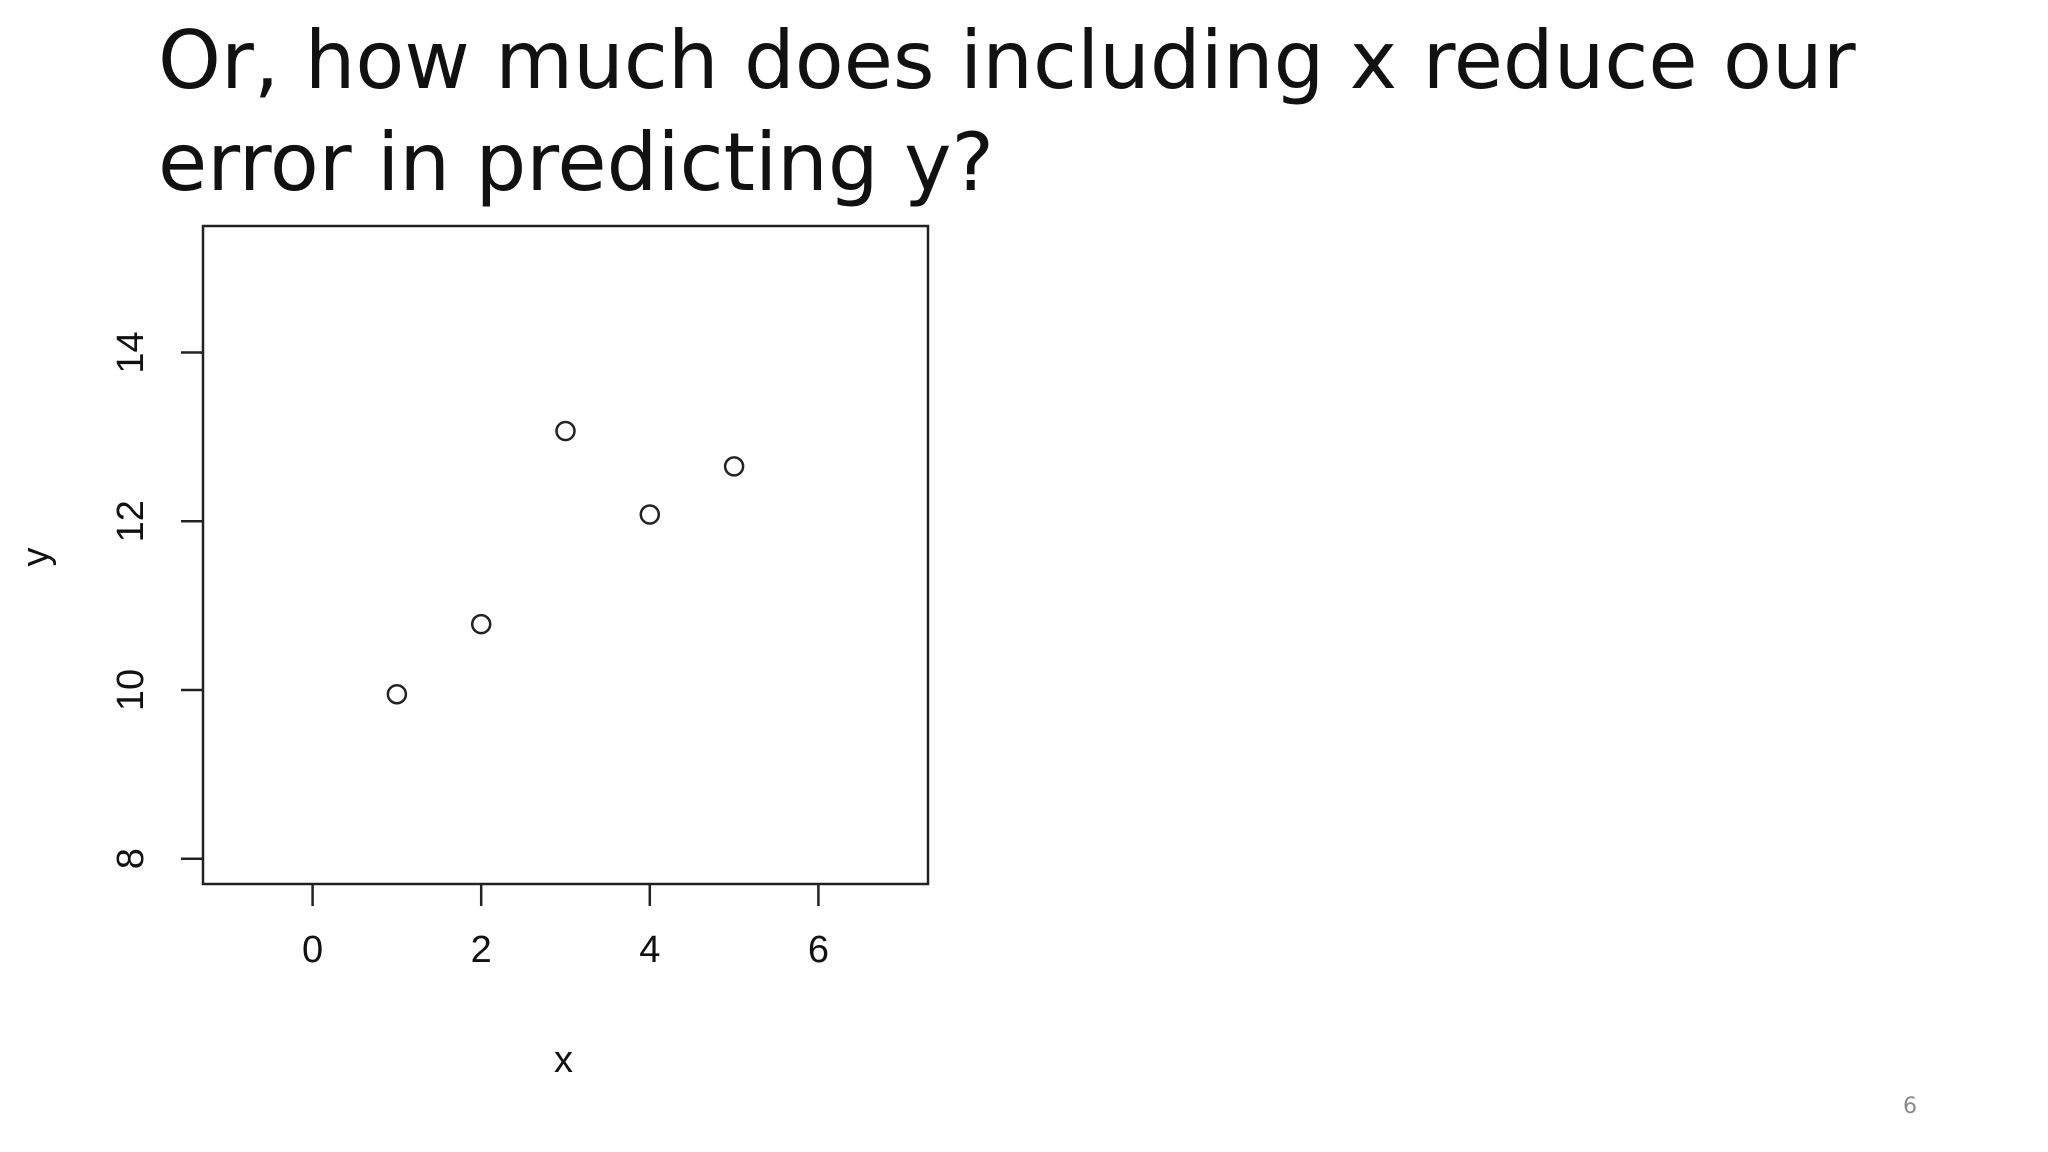 This screenshot has height=1152, width=2048. Describe the element at coordinates (312, 950) in the screenshot. I see `x-tick-label: 0` at that location.